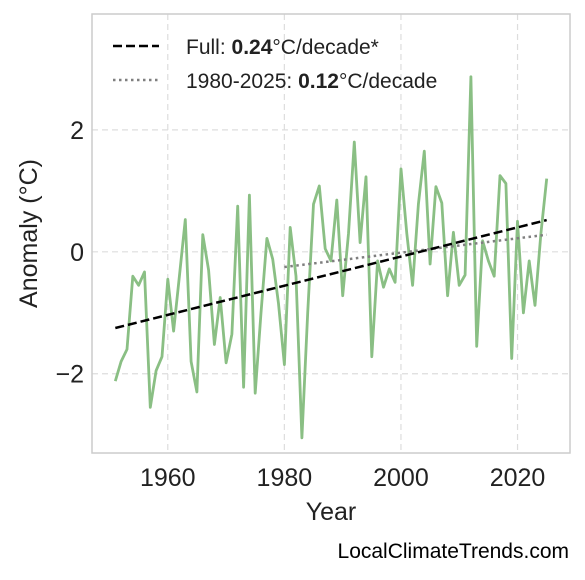  Describe the element at coordinates (168, 478) in the screenshot. I see `x-tick-label: 1960` at that location.